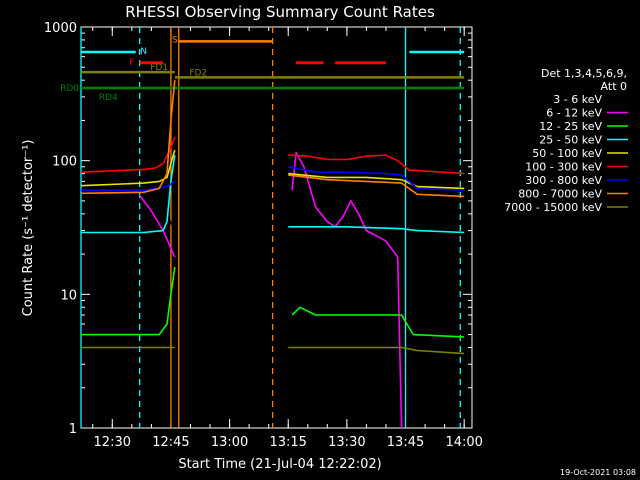 This screenshot has width=640, height=480. What do you see at coordinates (28, 228) in the screenshot?
I see `y-axis-label: Count Rate (s⁻¹ detector⁻¹)` at bounding box center [28, 228].